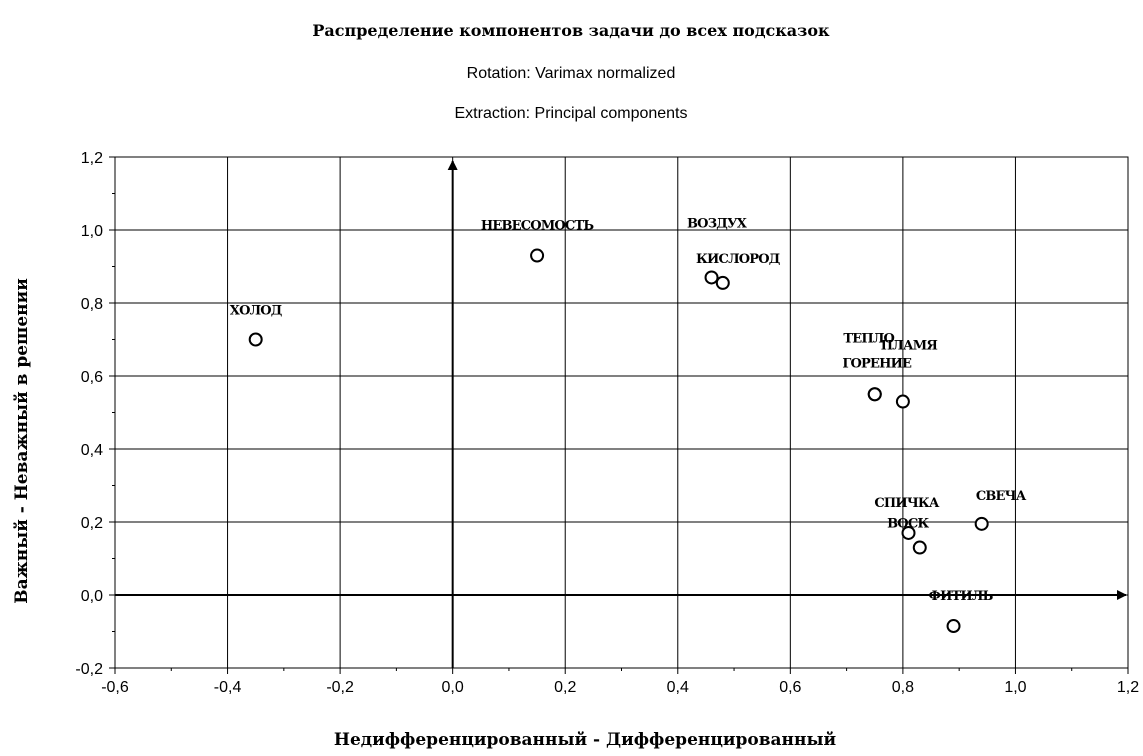 The height and width of the screenshot is (756, 1143). What do you see at coordinates (22, 441) in the screenshot?
I see `y-axis-title: Важный - Неважный в решении` at bounding box center [22, 441].